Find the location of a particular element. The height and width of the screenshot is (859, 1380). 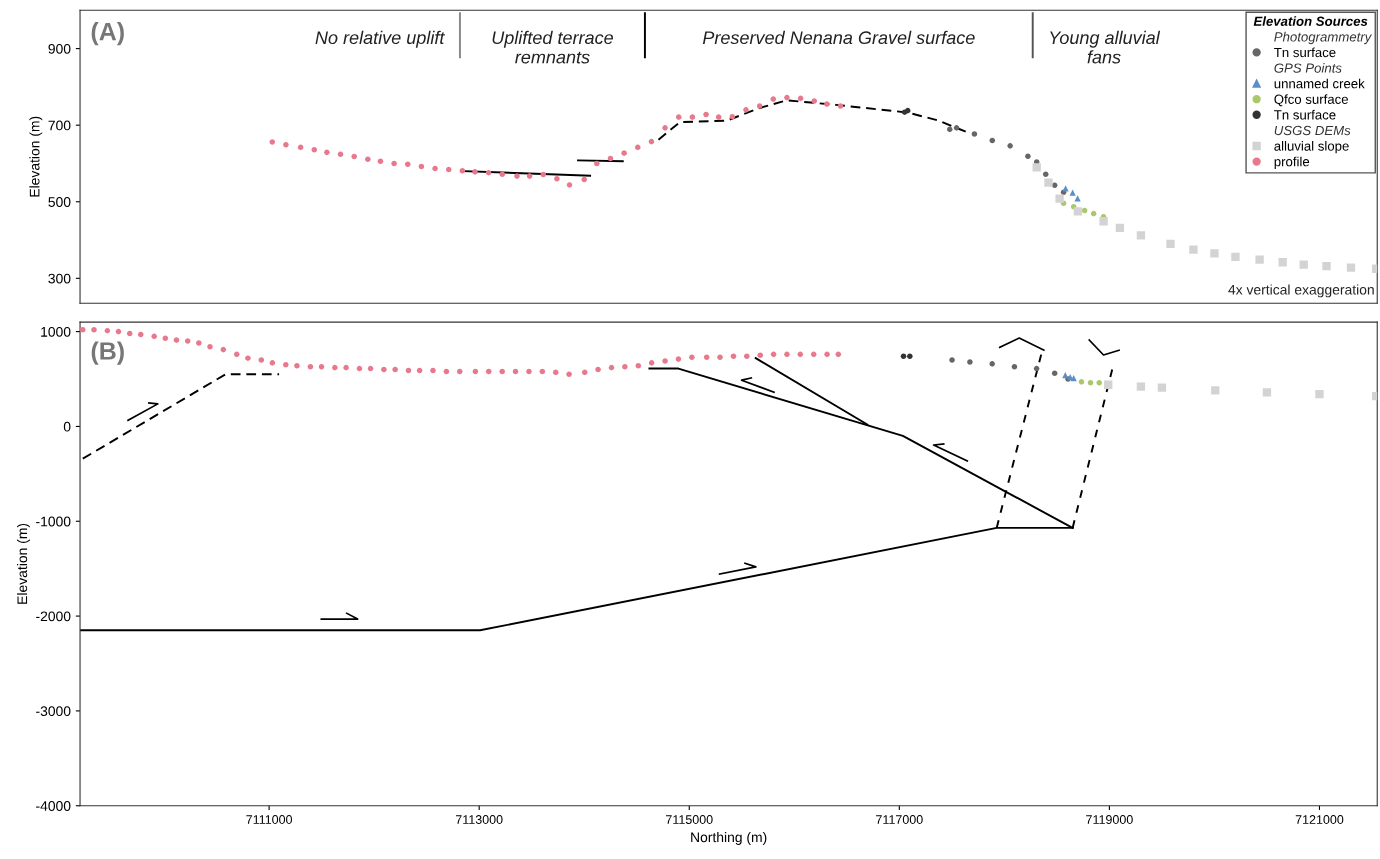

annotation: Preserved Nenana Gravel surface is located at coordinates (838, 37).